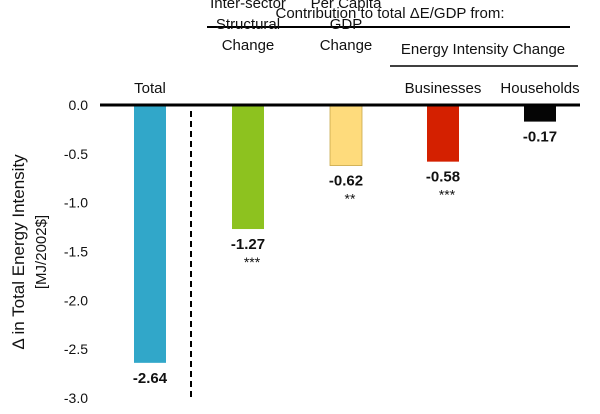 The height and width of the screenshot is (414, 600). What do you see at coordinates (539, 88) in the screenshot?
I see `category-label: Households` at bounding box center [539, 88].